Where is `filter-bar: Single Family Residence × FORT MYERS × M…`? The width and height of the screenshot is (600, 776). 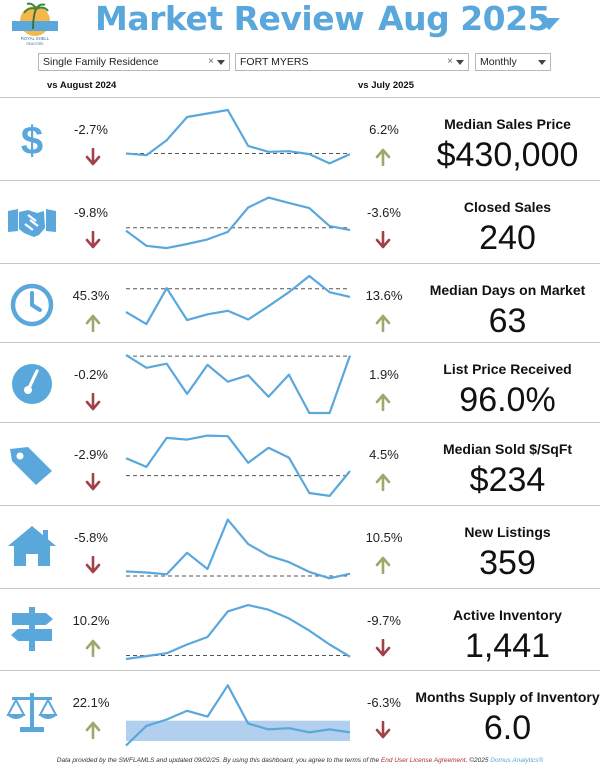
filter-bar: Single Family Residence × FORT MYERS × M… is located at coordinates (300, 63).